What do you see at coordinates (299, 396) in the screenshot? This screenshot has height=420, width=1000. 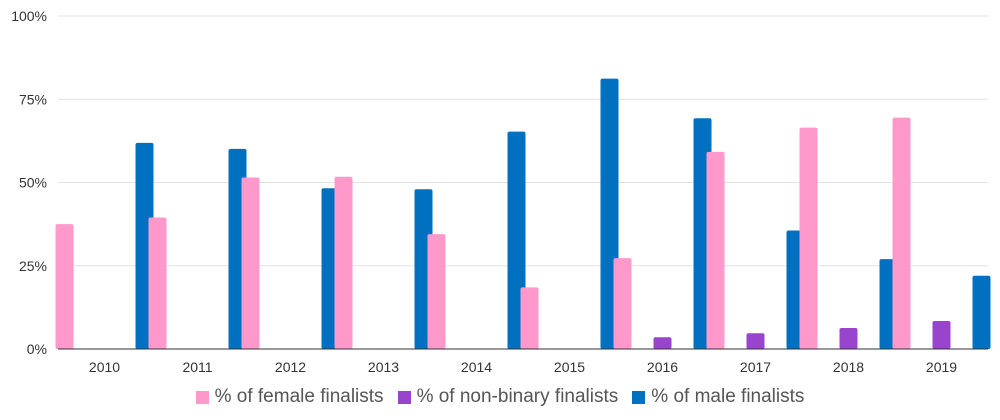 I see `legend-label-female: % of female finalists` at bounding box center [299, 396].